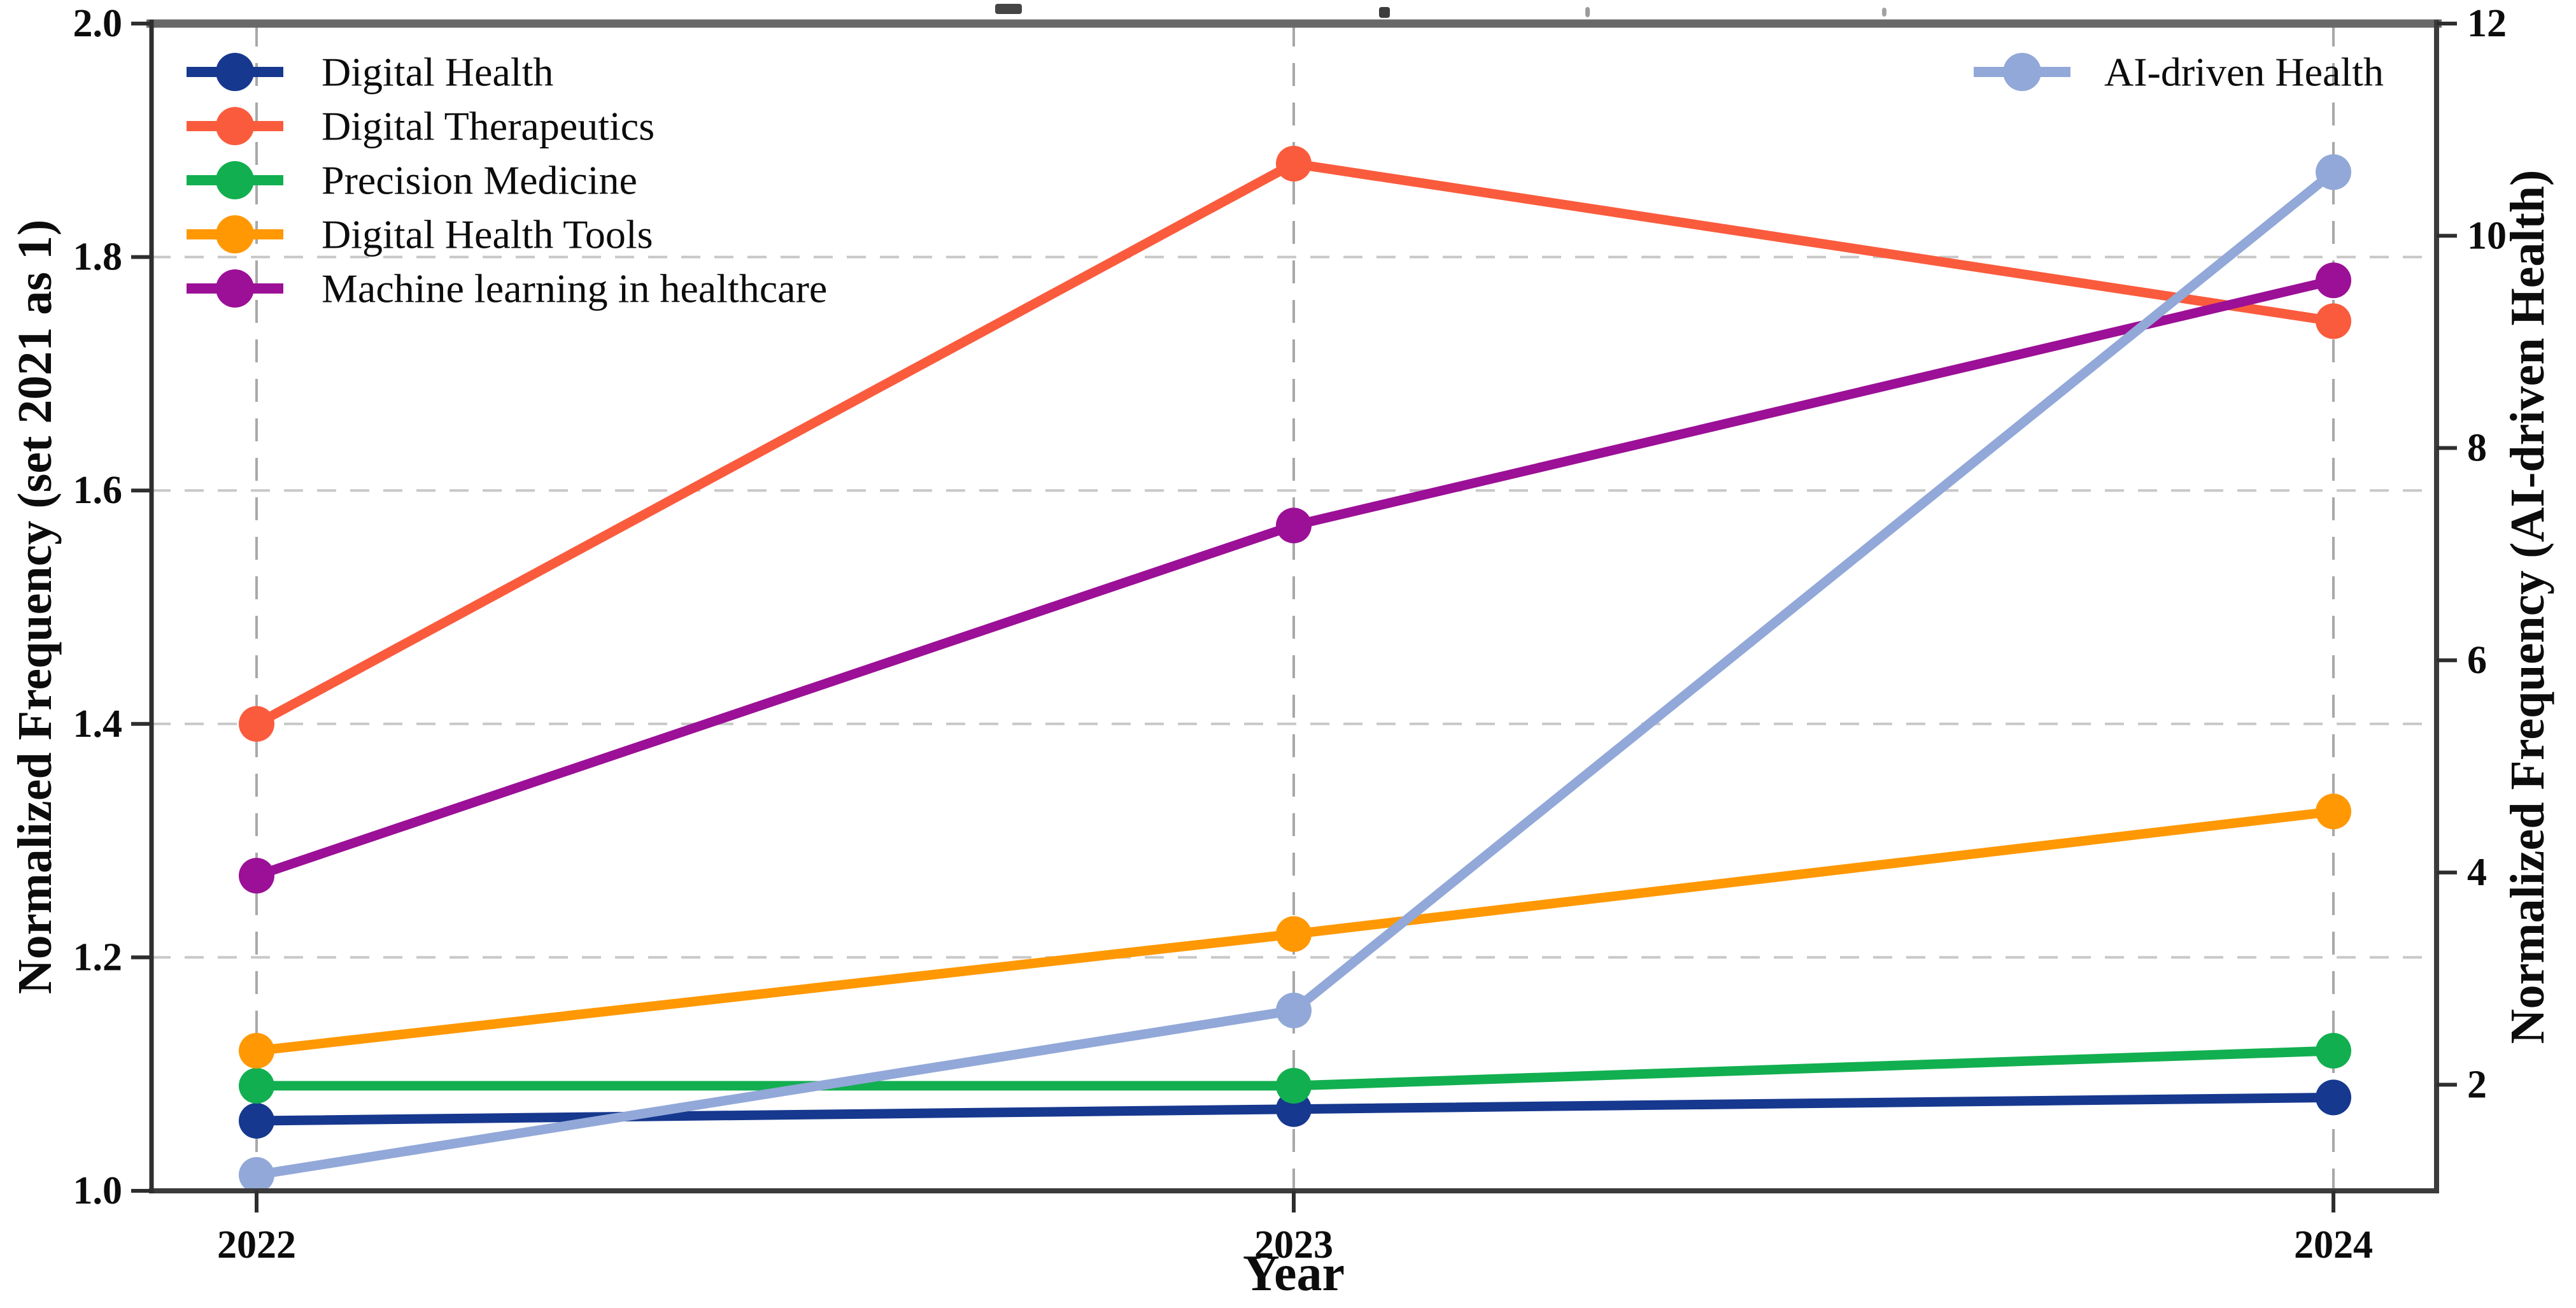 The height and width of the screenshot is (1308, 2576). What do you see at coordinates (235, 72) in the screenshot?
I see `legend-swatch-dot-digital-health` at bounding box center [235, 72].